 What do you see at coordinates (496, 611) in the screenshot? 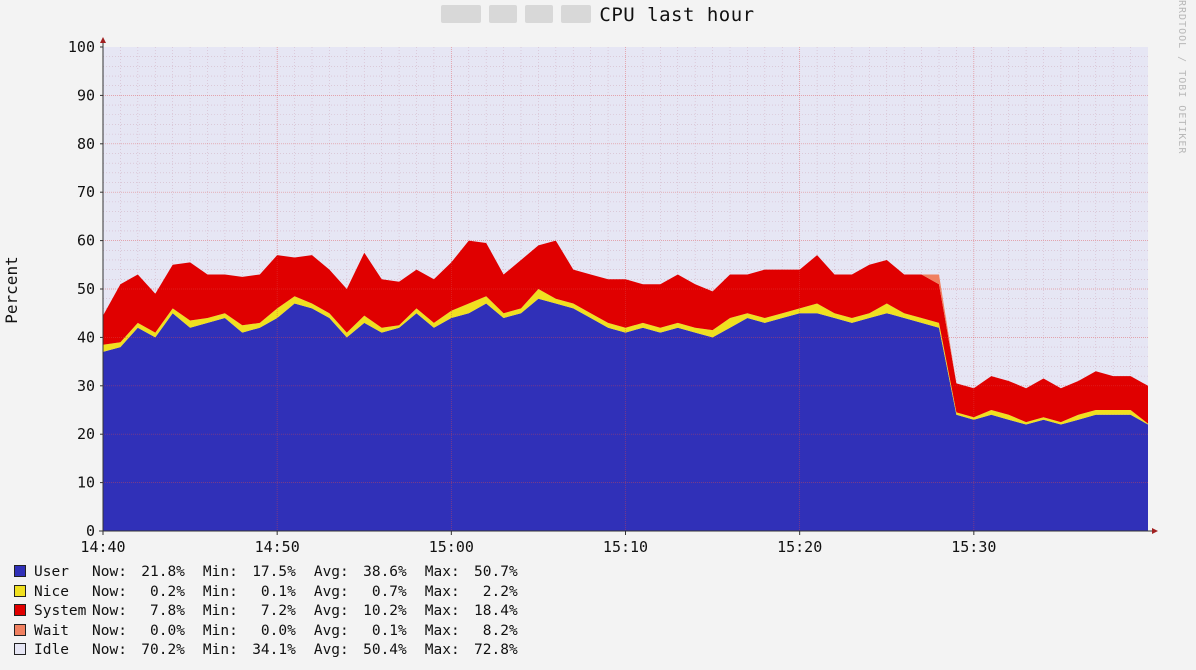
I see `legend-max-value: 18.4%` at bounding box center [496, 611].